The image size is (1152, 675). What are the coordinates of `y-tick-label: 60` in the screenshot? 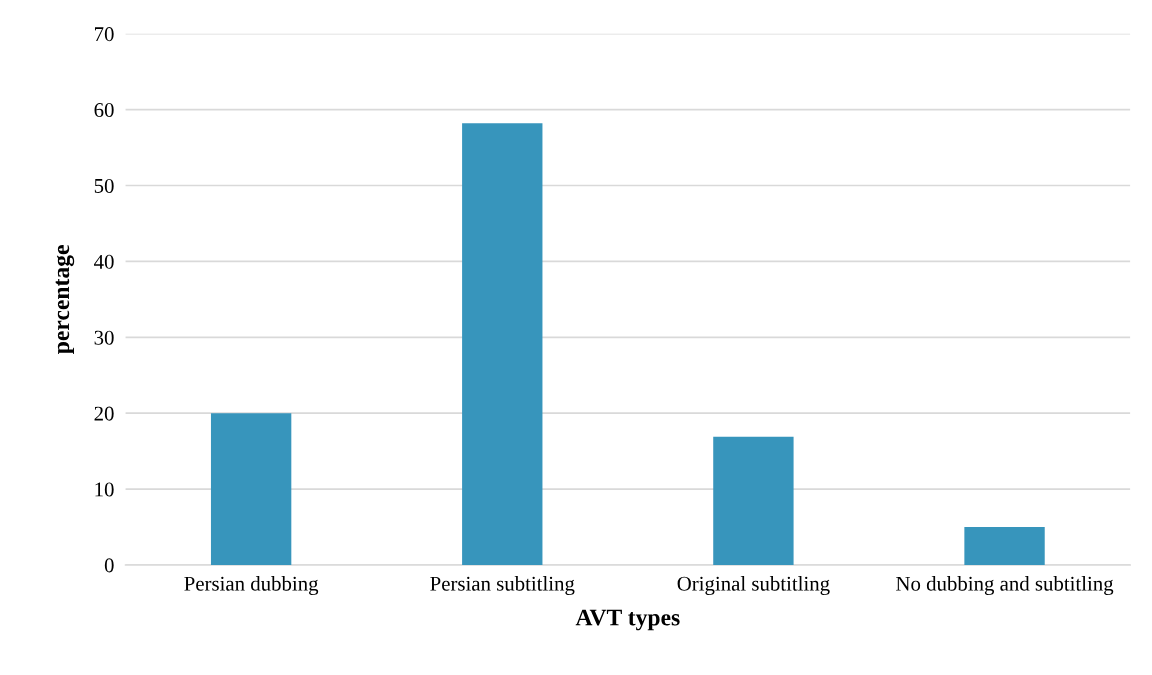 It's located at (104, 110).